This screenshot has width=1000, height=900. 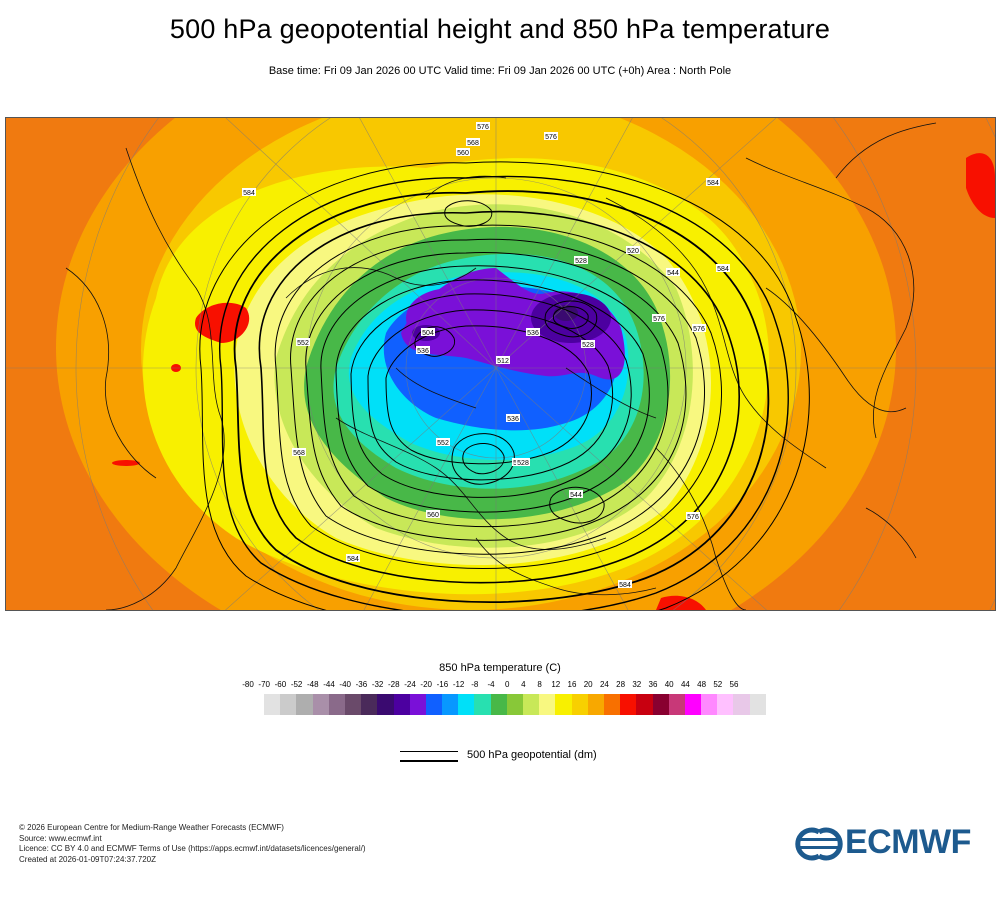 I want to click on footer-created: Created at 2026-01-09T07:24:37.720Z, so click(x=87, y=859).